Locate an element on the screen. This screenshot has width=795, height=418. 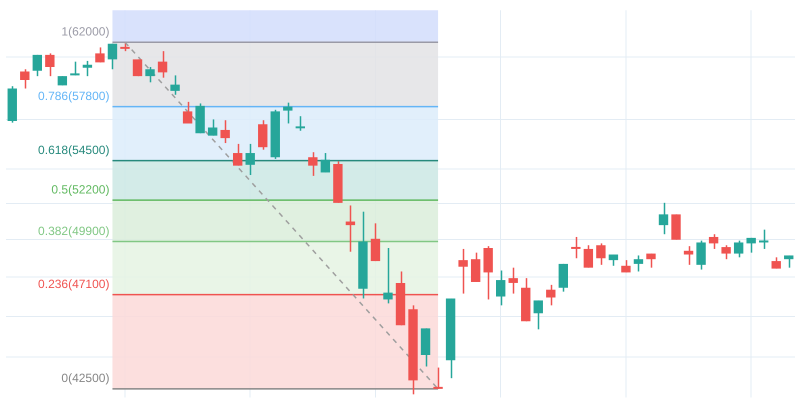
ref-line-label: 0.5(52200) is located at coordinates (80, 189).